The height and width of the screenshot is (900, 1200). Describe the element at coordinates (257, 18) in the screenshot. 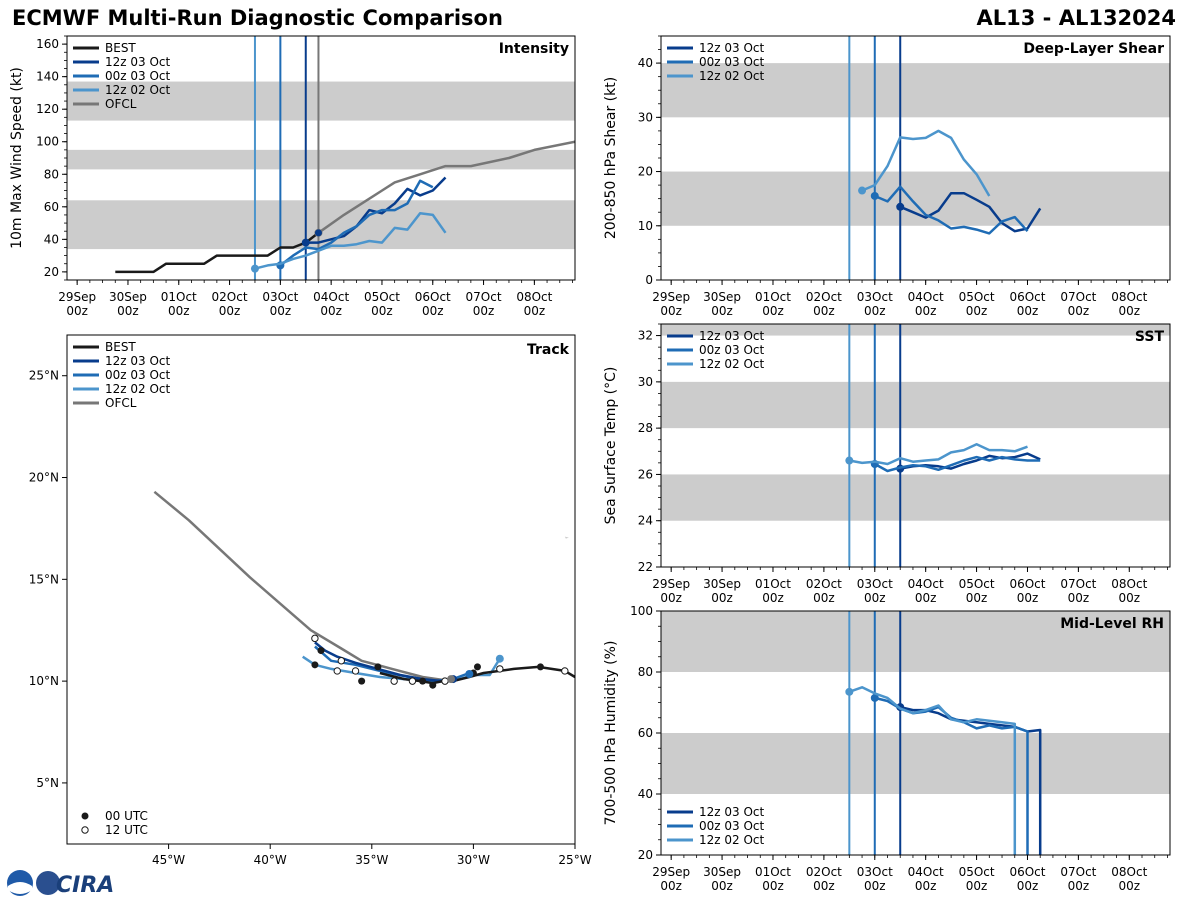

I see `figure-title: ECMWF Multi-Run Diagnostic Comparison` at that location.